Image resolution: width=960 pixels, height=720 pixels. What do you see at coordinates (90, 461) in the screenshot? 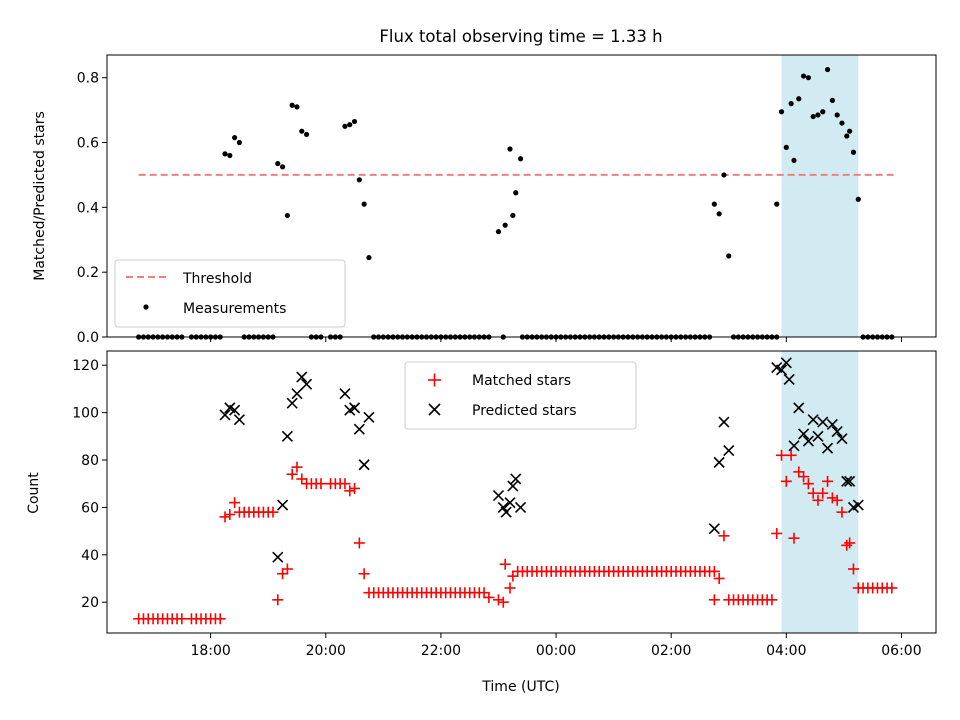
I see `y-tick-label: 80` at bounding box center [90, 461].